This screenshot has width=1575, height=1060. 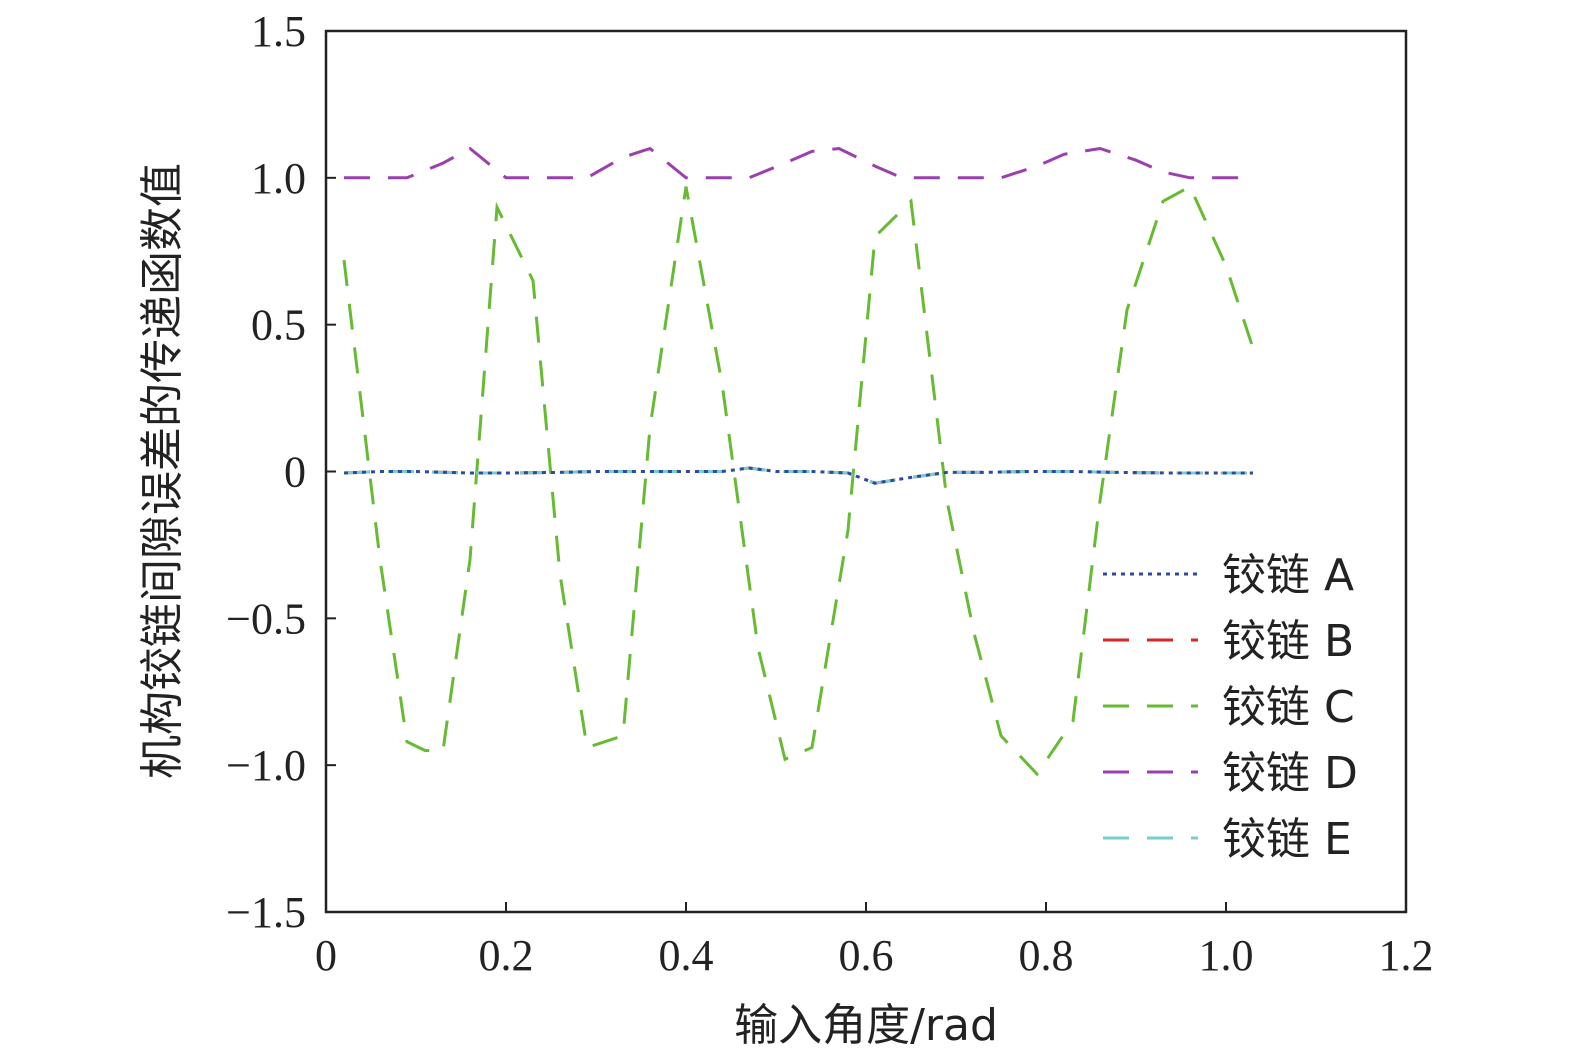 What do you see at coordinates (1226, 955) in the screenshot?
I see `x-tick-label: 1.0` at bounding box center [1226, 955].